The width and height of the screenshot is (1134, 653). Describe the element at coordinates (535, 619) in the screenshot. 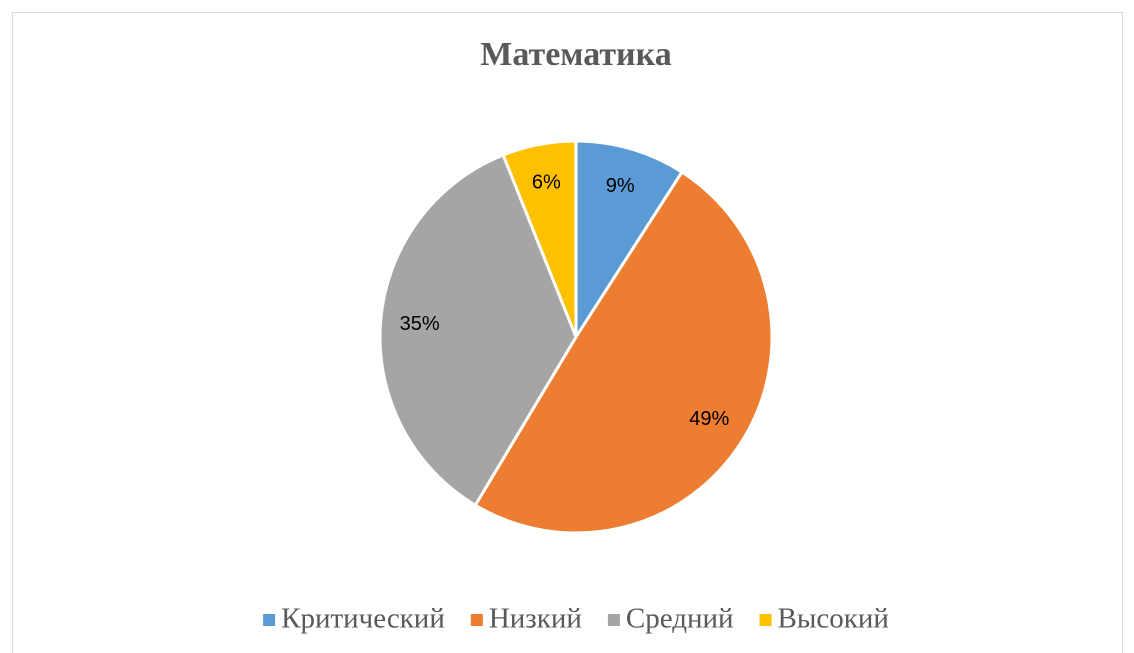

I see `legend-label: Низкий` at that location.